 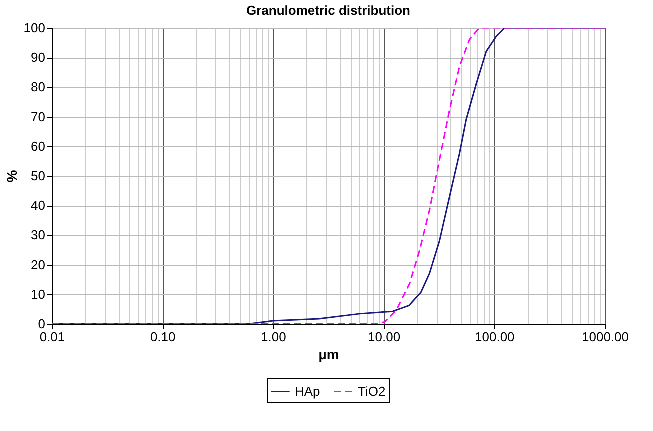 I want to click on y-tick-label: 90, so click(x=38, y=58).